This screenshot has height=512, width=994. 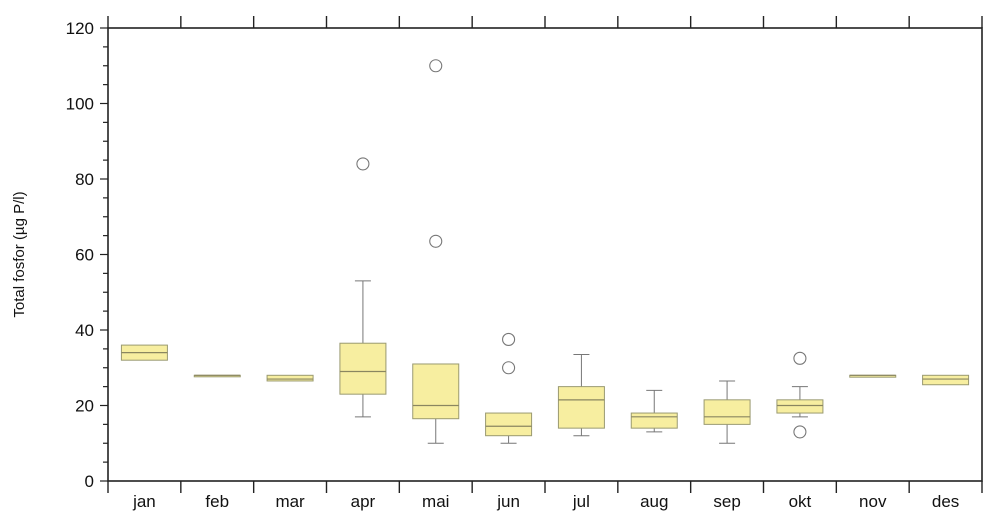 What do you see at coordinates (654, 501) in the screenshot?
I see `x-tick-label: aug` at bounding box center [654, 501].